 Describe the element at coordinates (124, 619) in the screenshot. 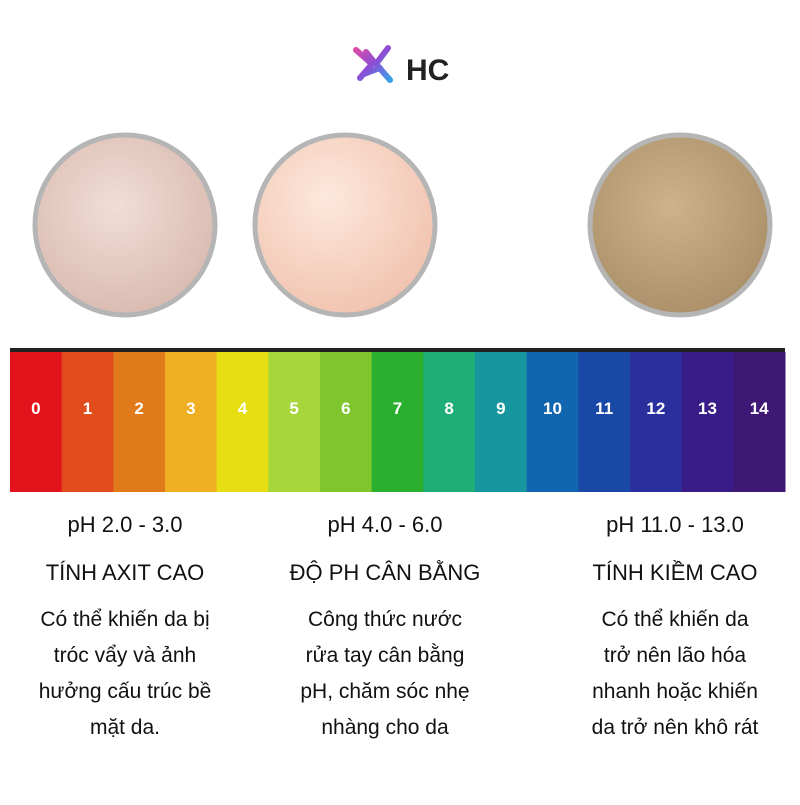

I see `description-line: Có thể khiến da bị` at that location.